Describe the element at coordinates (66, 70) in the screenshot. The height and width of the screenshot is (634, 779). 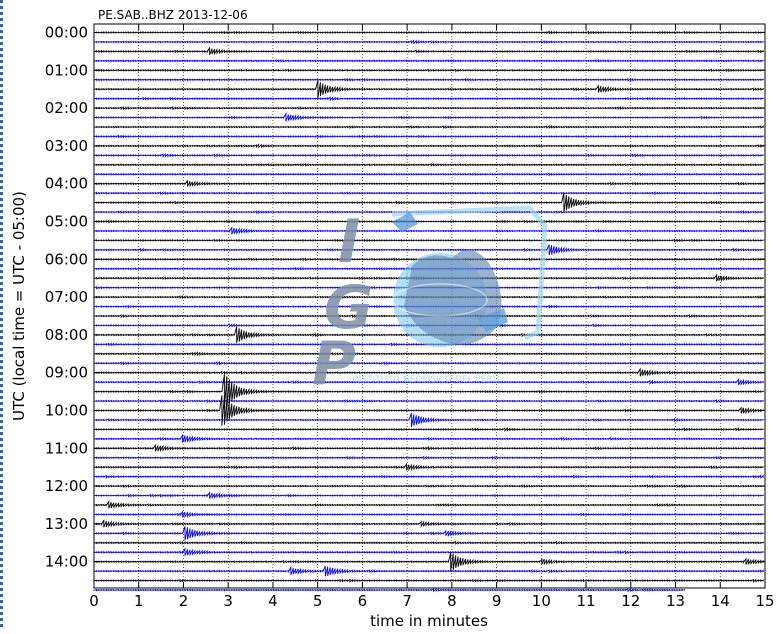
I see `y-tick-label: 01:00` at that location.